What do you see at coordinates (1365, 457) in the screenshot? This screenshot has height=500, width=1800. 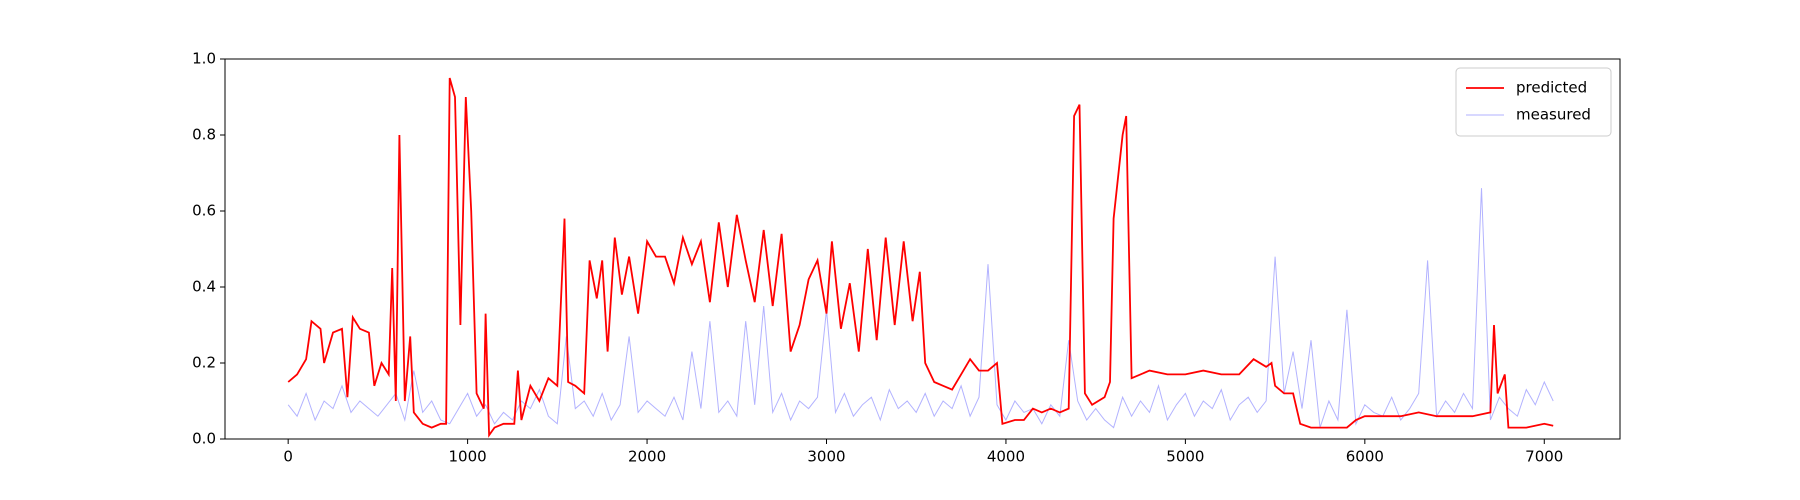 I see `x-tick-label: 6000` at bounding box center [1365, 457].